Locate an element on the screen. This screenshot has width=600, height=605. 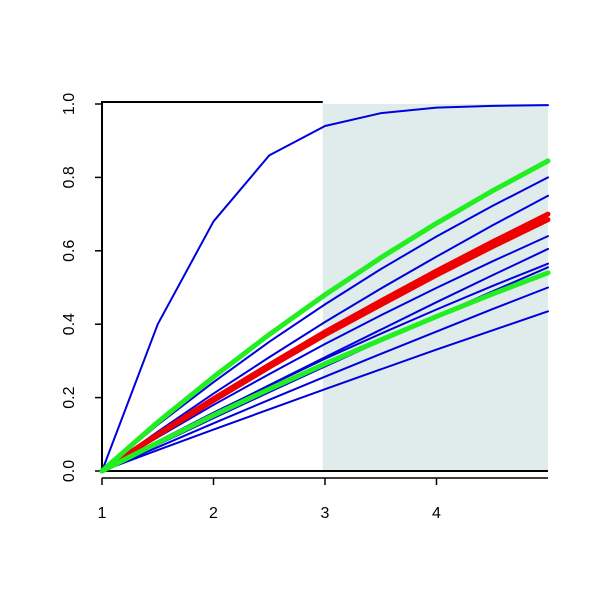
y-tick-label: 0.6 is located at coordinates (69, 251).